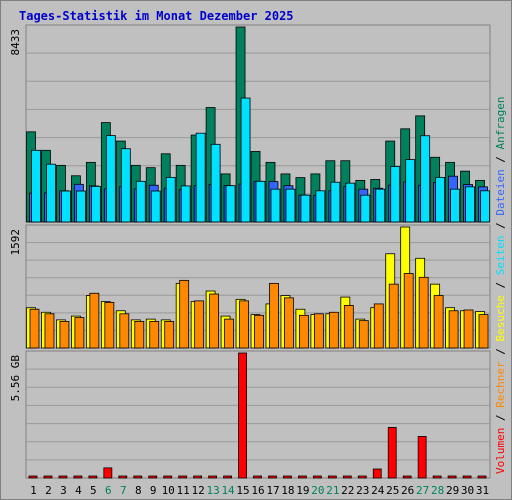 The width and height of the screenshot is (512, 500). Describe the element at coordinates (108, 490) in the screenshot. I see `x-tick-label-day-6: 6` at that location.